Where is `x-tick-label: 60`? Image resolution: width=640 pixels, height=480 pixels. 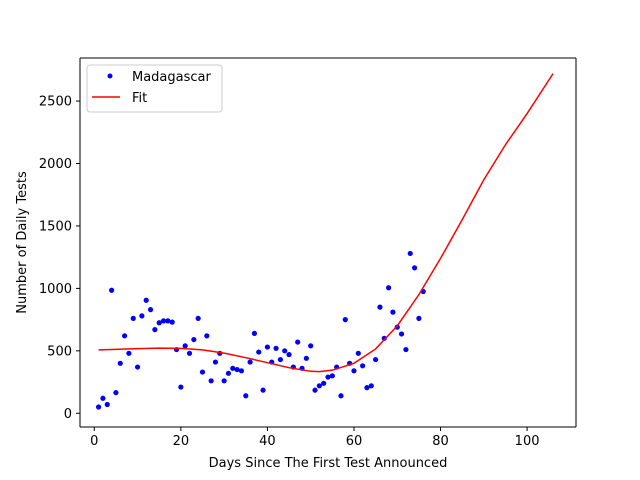
x-tick-label: 60 is located at coordinates (354, 441).